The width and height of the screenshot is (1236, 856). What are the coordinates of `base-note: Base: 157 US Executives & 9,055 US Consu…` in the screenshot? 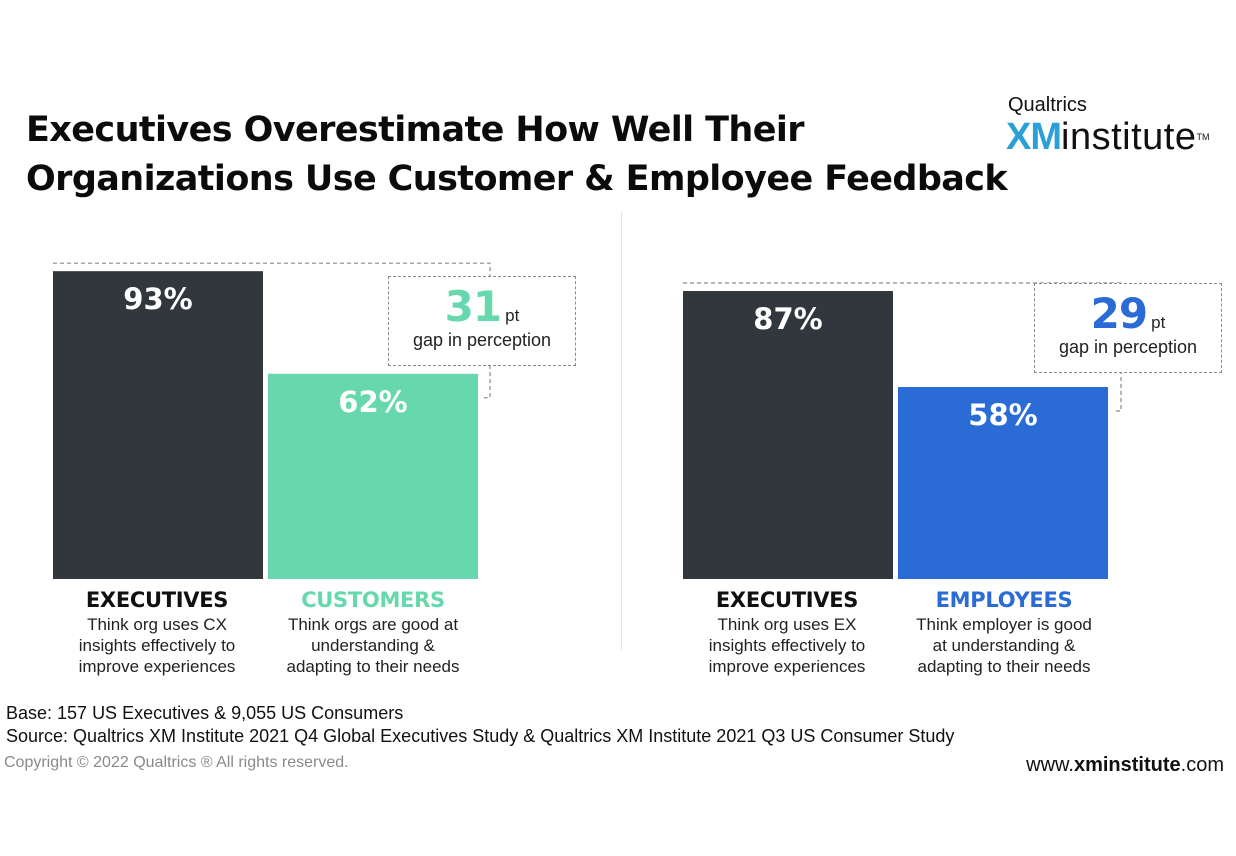 It's located at (205, 713).